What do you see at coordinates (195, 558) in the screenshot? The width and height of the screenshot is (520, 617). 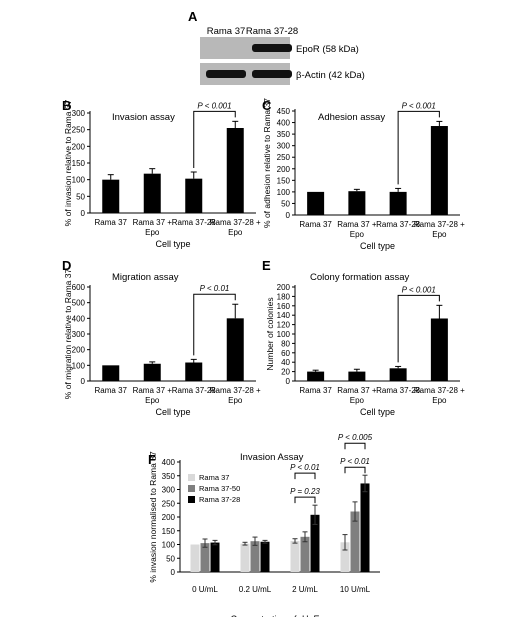 I see `bar-rama-37-0-u-ml` at bounding box center [195, 558].